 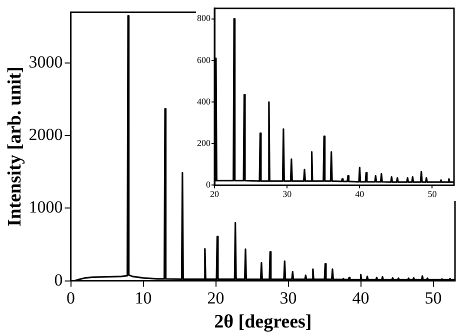 What do you see at coordinates (143, 298) in the screenshot?
I see `x-tick-label: 10` at bounding box center [143, 298].